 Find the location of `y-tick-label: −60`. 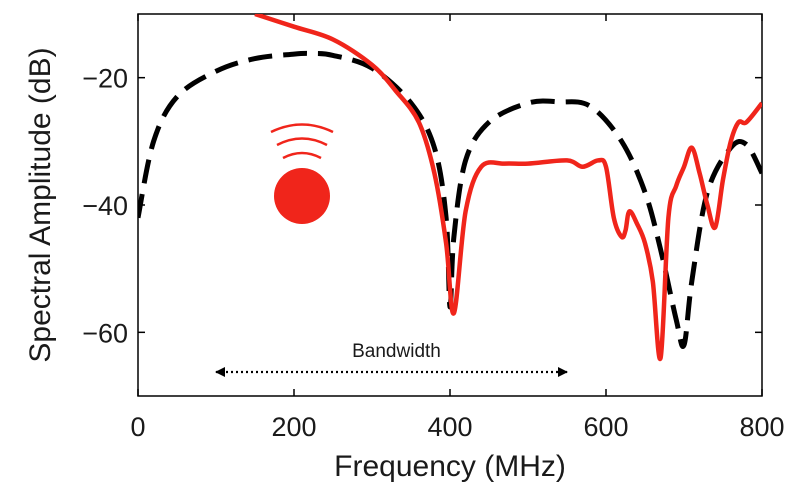

y-tick-label: −60 is located at coordinates (105, 333).